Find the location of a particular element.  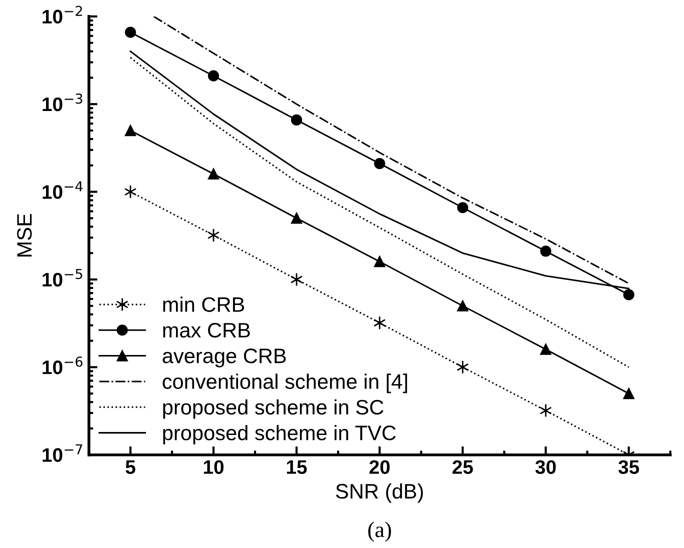

x-tick-label: 20 is located at coordinates (379, 467).